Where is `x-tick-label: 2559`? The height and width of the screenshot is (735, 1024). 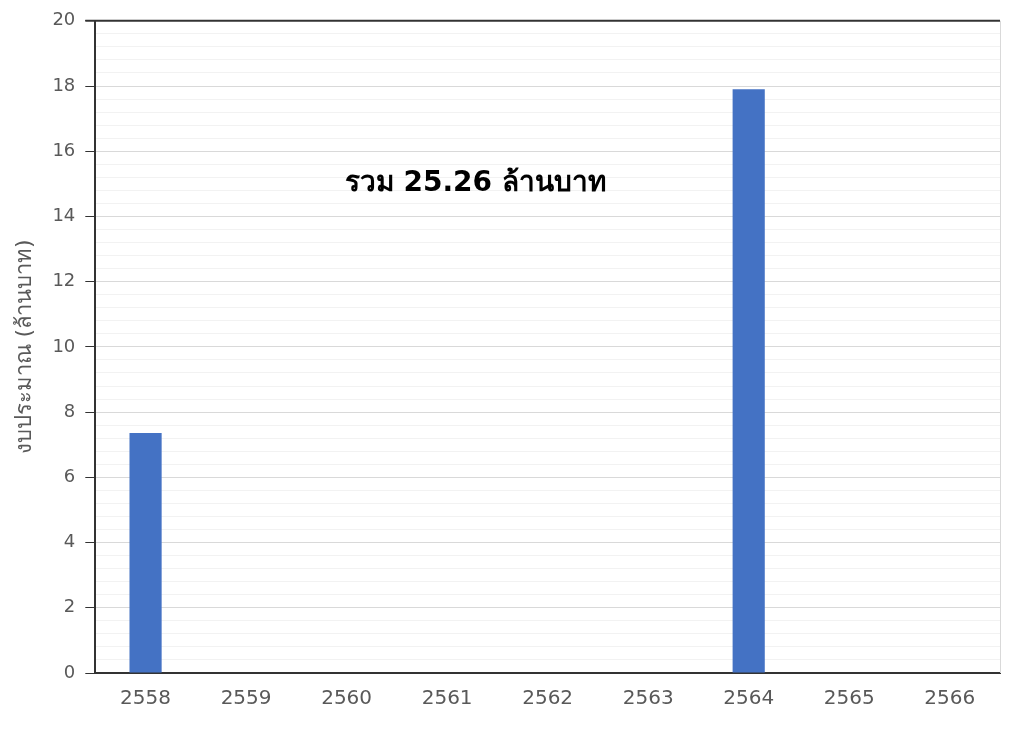
x-tick-label: 2559 is located at coordinates (246, 697).